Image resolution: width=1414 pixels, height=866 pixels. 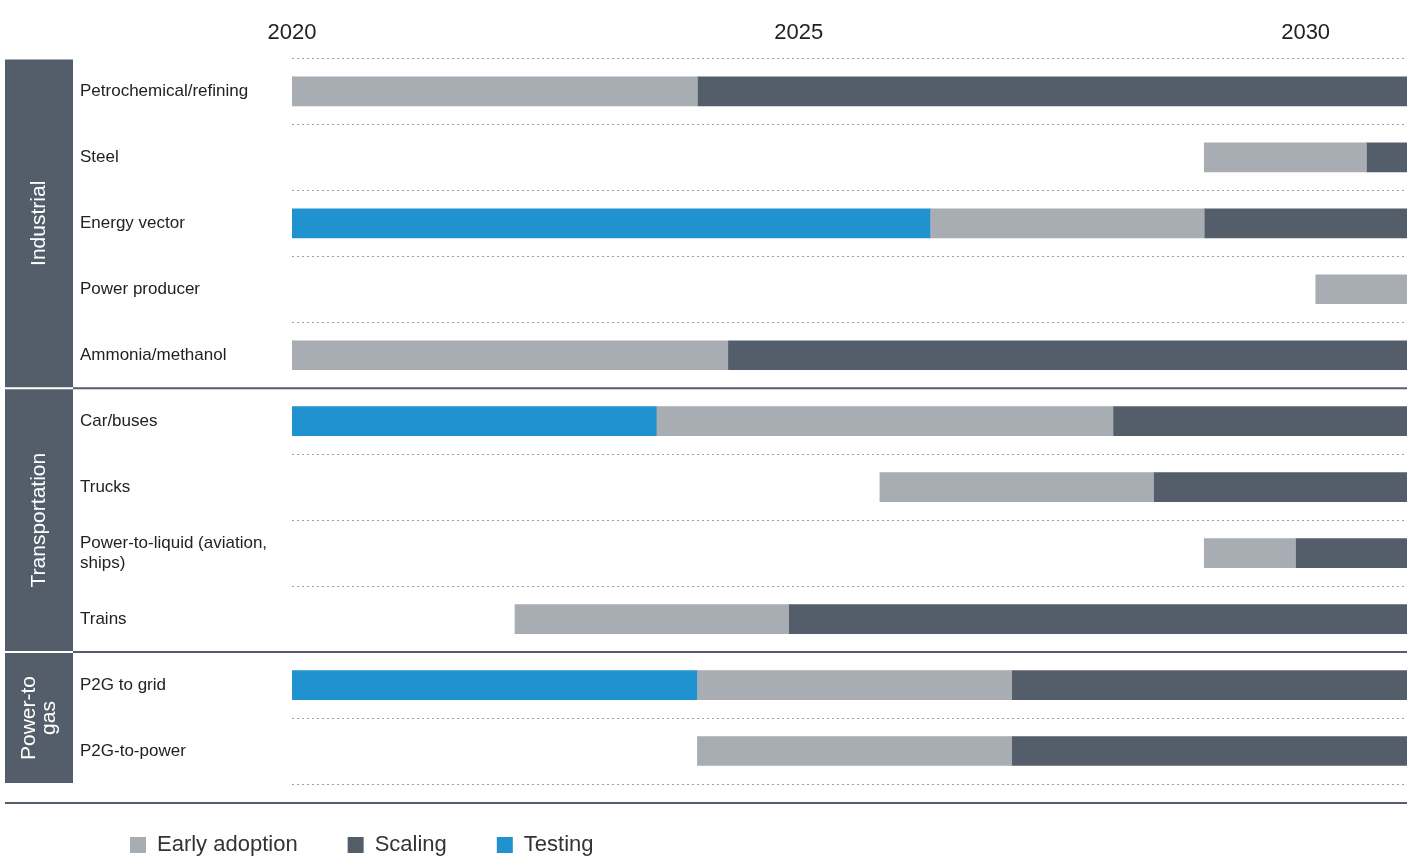 I want to click on y-tick-label: Energy vector, so click(x=133, y=222).